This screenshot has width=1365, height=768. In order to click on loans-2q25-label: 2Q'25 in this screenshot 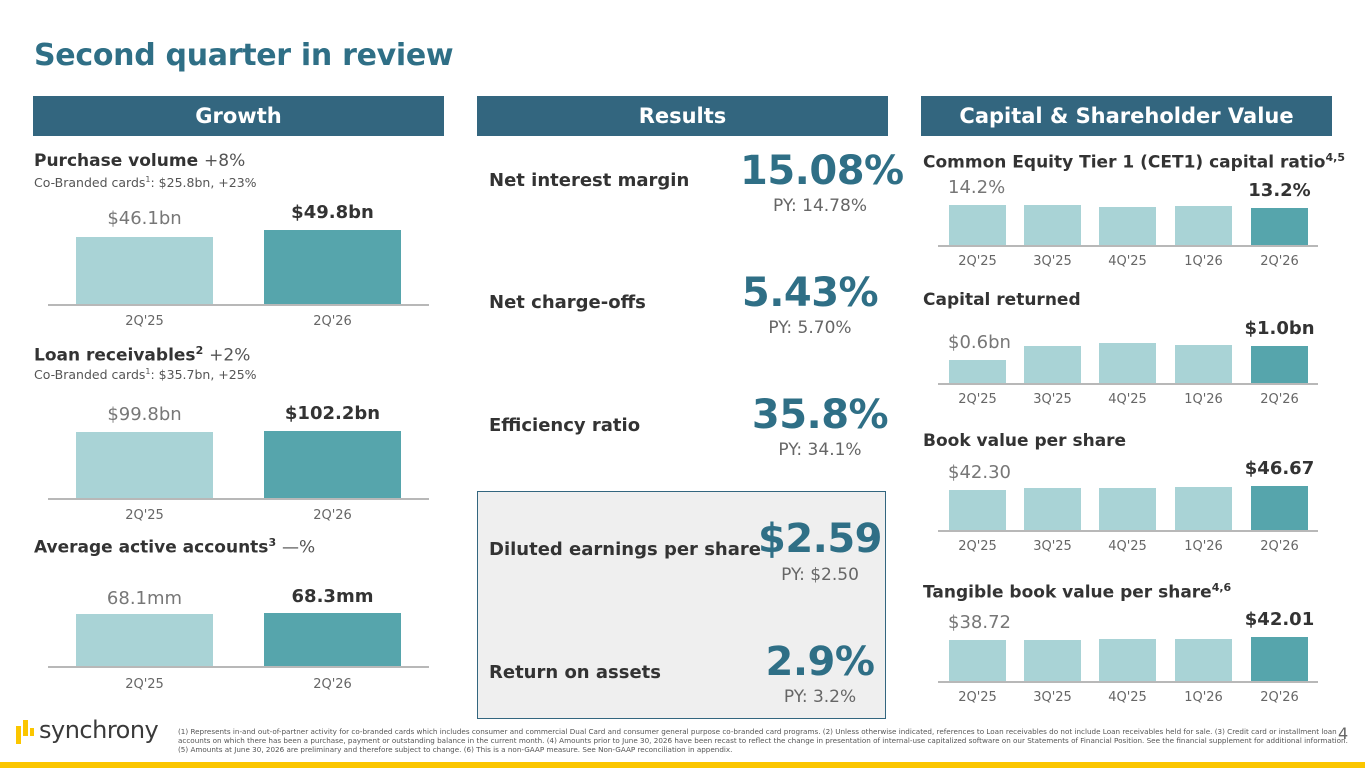, I will do `click(144, 515)`.